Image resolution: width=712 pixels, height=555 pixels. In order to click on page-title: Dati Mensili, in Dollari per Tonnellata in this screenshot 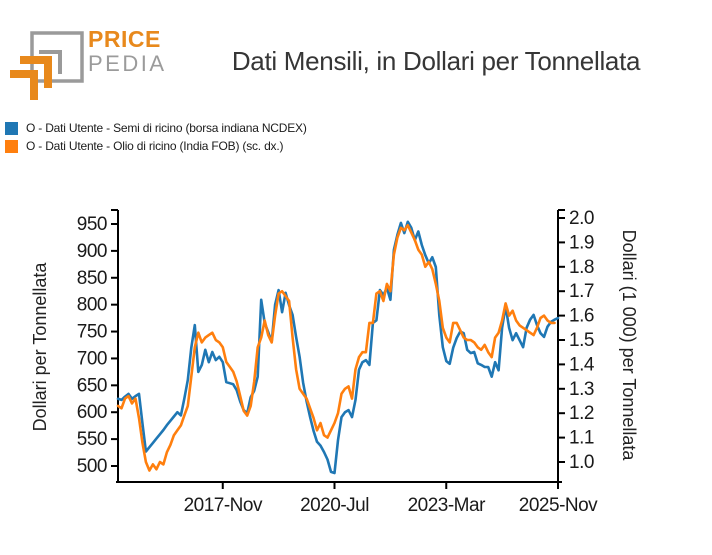, I will do `click(436, 61)`.